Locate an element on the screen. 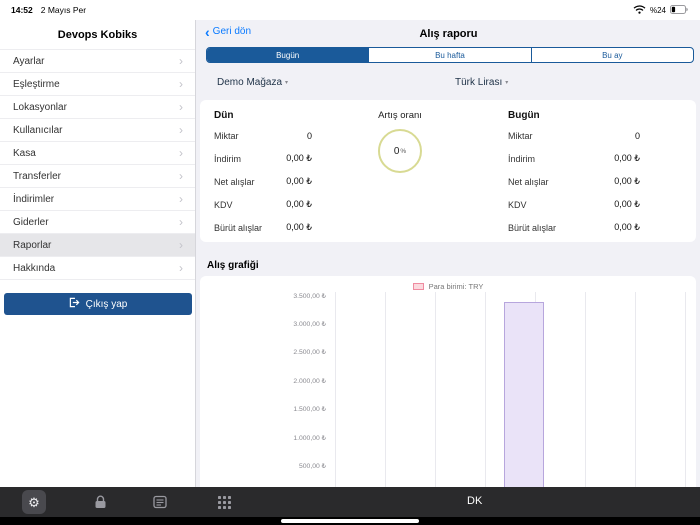  wifi-icon is located at coordinates (639, 10).